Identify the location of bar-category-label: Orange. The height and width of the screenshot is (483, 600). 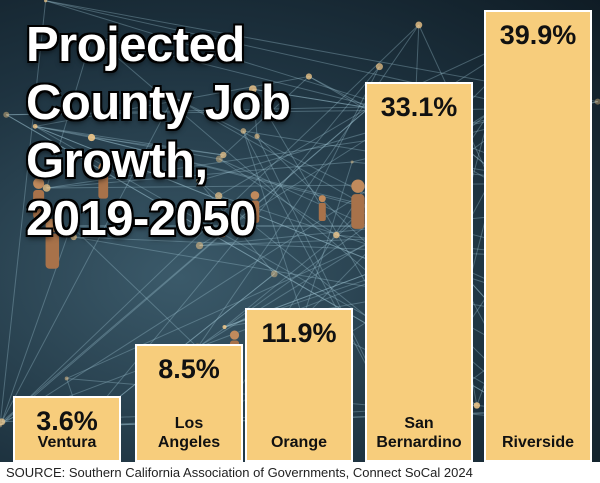
(298, 442).